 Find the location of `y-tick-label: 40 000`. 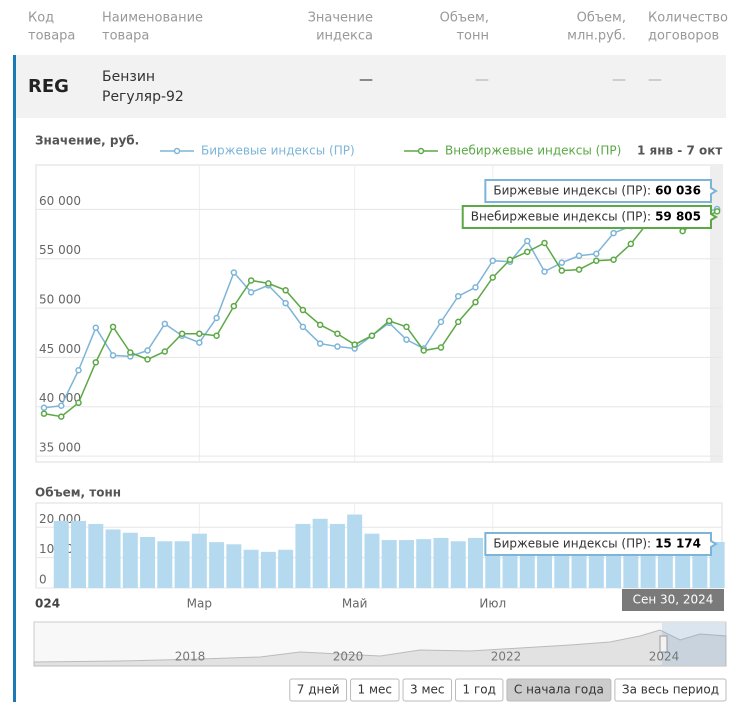

y-tick-label: 40 000 is located at coordinates (60, 398).